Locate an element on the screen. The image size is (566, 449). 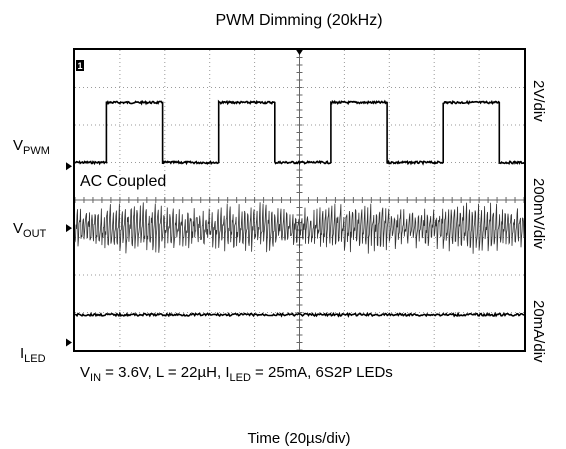
channel-label-iled-sub: LED is located at coordinates (34, 359).